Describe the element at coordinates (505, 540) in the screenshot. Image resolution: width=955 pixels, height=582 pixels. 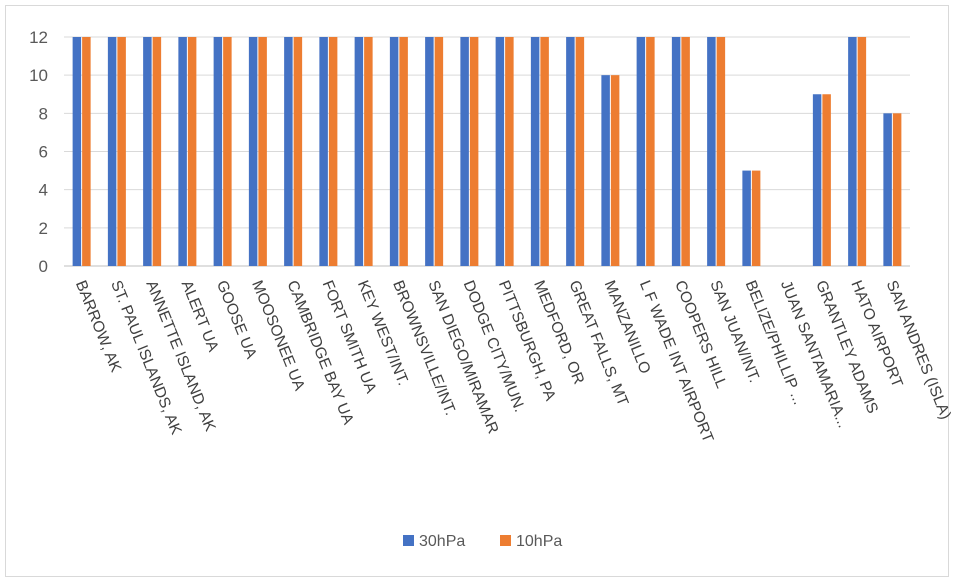
I see `legend-swatch-10hpa` at that location.